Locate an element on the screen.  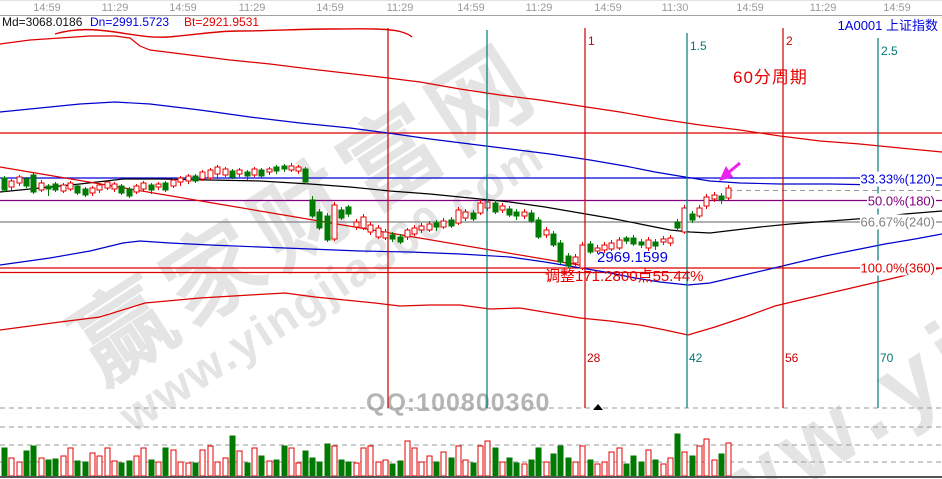
dn-value: Dn=2991.5723 is located at coordinates (130, 22).